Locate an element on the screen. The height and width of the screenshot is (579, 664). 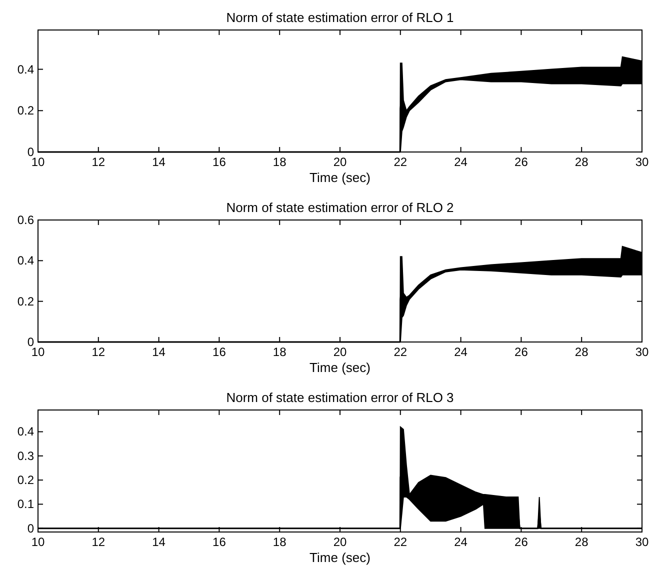
chart-title: Norm of state estimation error of RLO 2 is located at coordinates (340, 207).